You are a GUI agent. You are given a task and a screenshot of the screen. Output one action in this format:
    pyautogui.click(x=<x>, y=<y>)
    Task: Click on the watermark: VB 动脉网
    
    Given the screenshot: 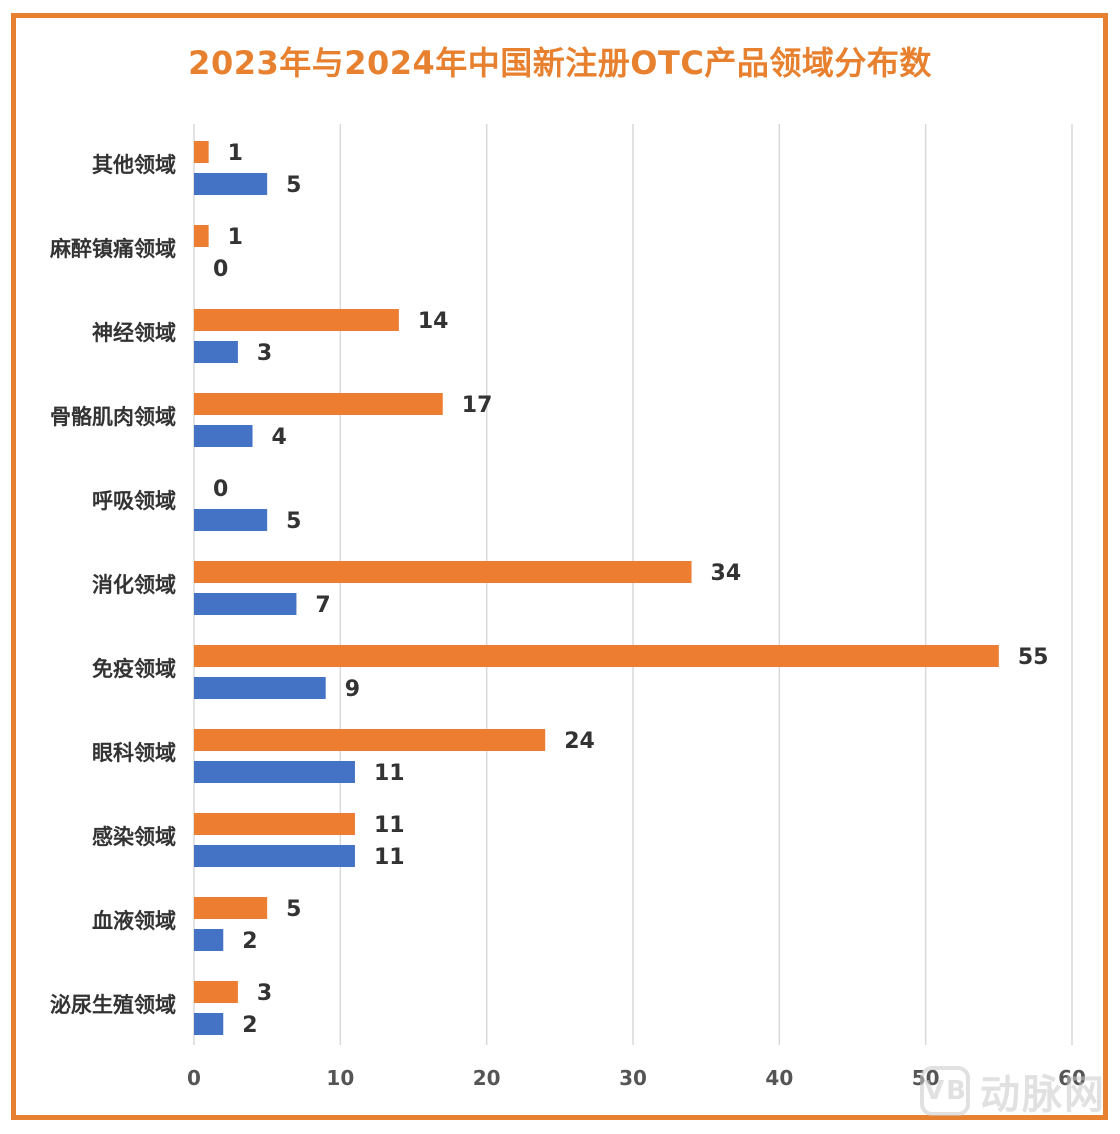 What is the action you would take?
    pyautogui.click(x=1013, y=1091)
    